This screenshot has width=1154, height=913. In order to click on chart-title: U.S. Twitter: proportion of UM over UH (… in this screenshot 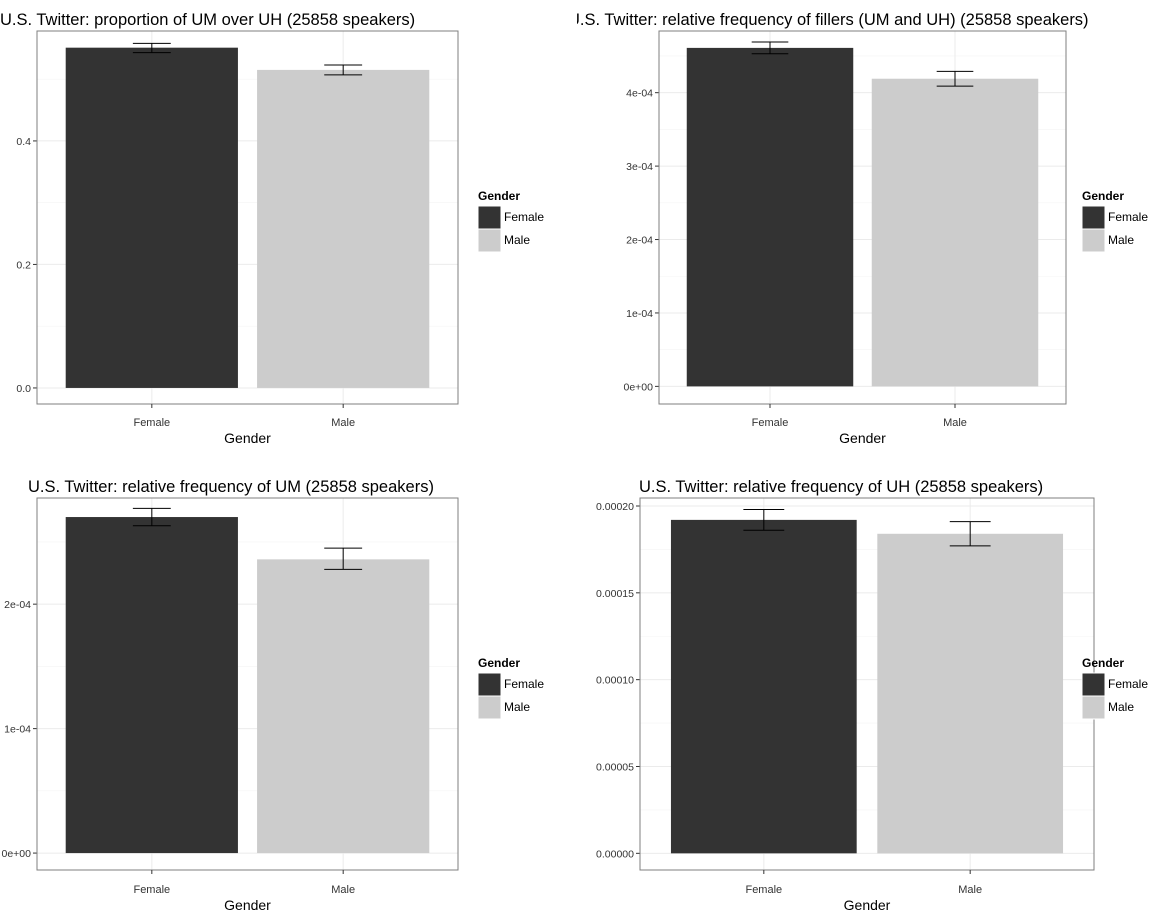, I will do `click(207, 20)`.